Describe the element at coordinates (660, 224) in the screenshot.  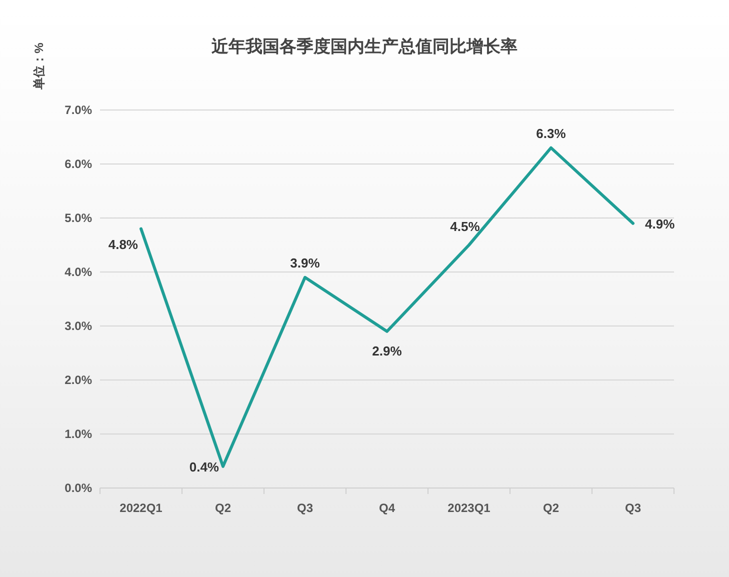
I see `data-label: 4.9%` at that location.